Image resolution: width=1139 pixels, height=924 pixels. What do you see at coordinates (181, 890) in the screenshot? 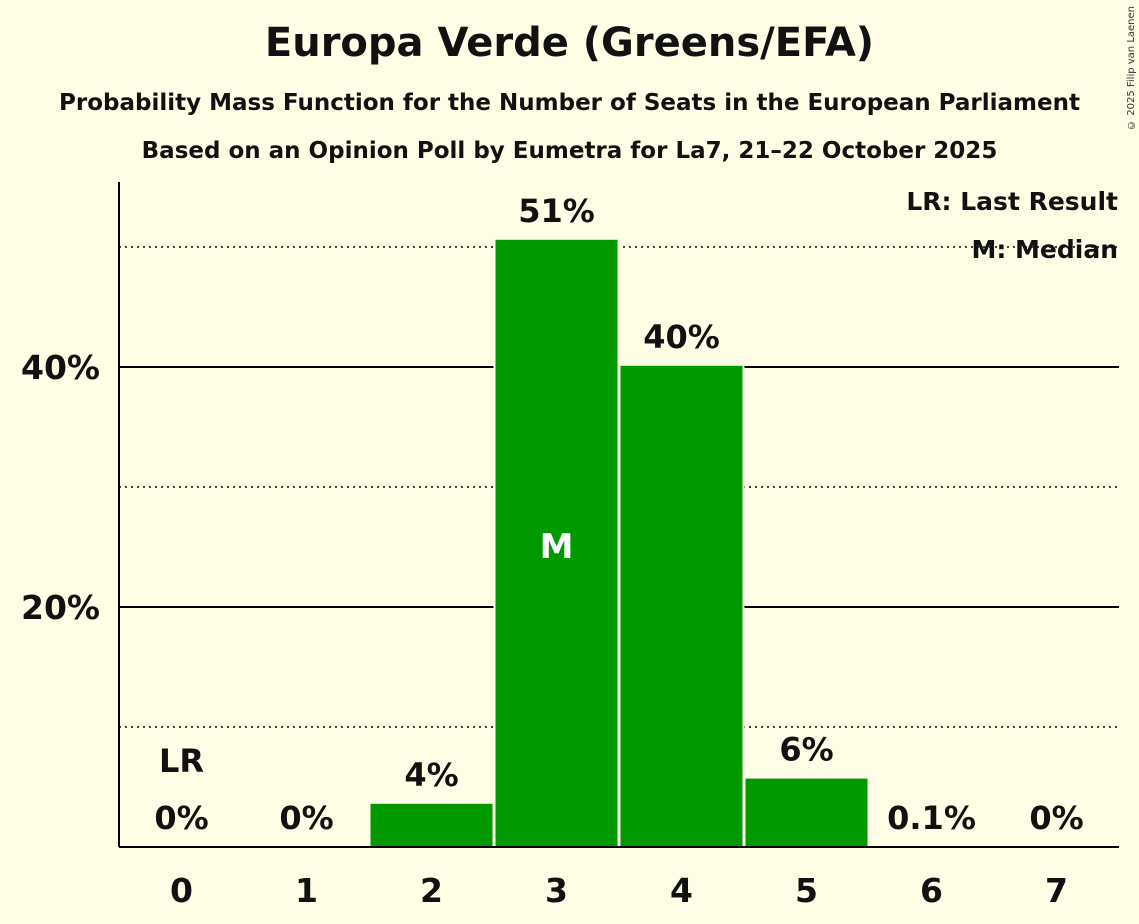
I see `x-tick-label: 0` at bounding box center [181, 890].